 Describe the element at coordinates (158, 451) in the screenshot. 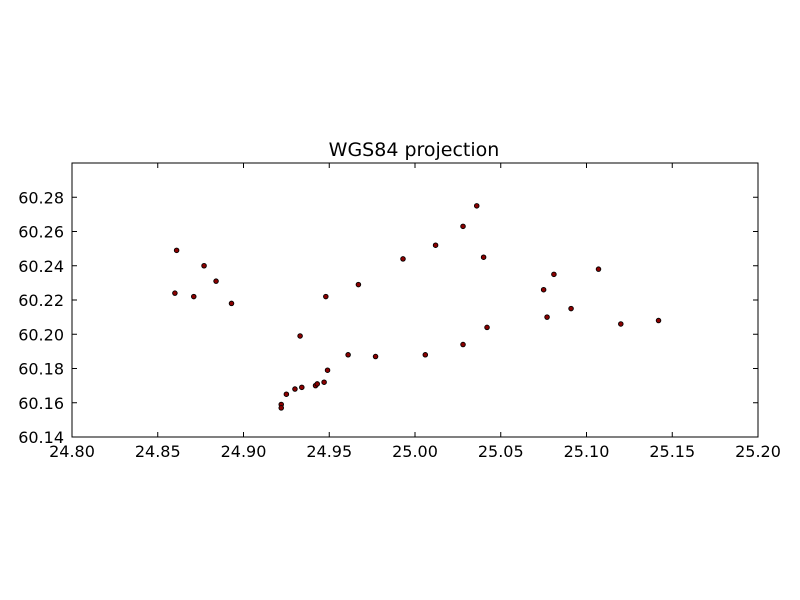

I see `x-tick-label: 24.85` at that location.